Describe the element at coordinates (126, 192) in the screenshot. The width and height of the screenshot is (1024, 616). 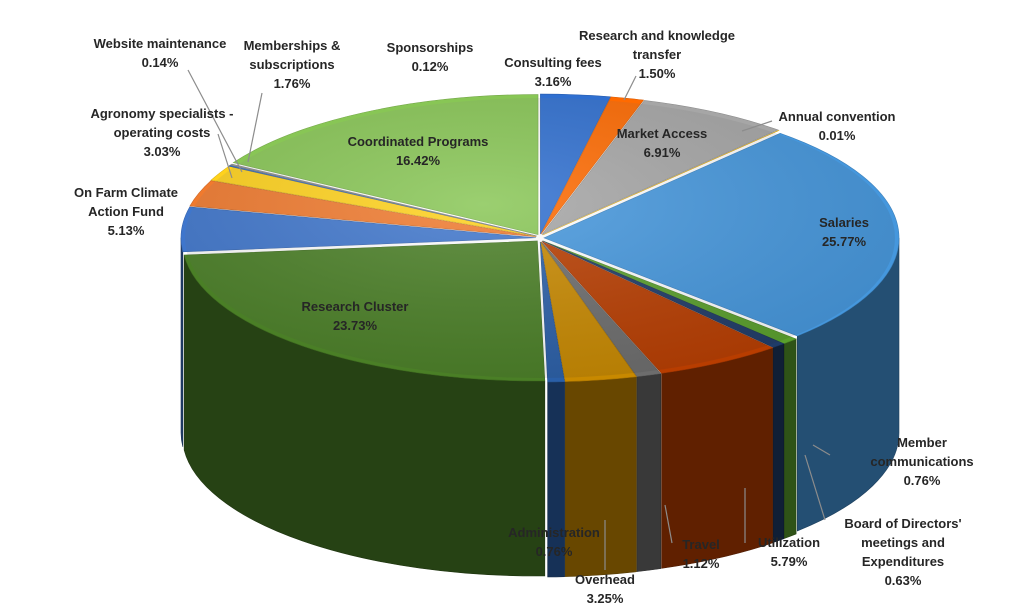
I see `slice-label: On Farm Climate` at that location.